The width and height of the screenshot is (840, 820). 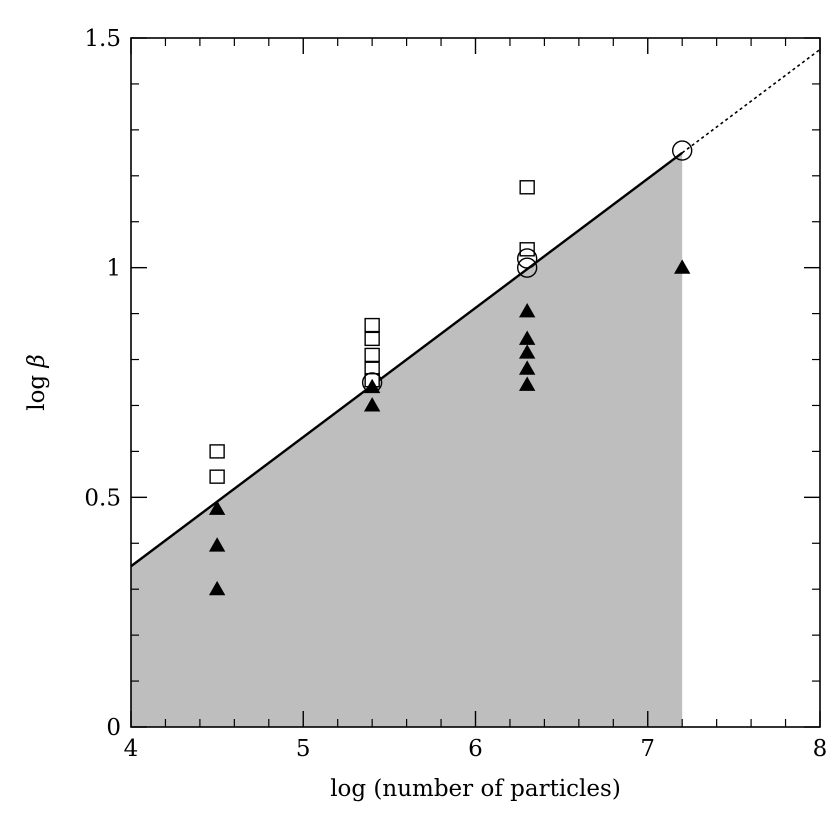 I want to click on x-tick-label: 5, so click(x=303, y=749).